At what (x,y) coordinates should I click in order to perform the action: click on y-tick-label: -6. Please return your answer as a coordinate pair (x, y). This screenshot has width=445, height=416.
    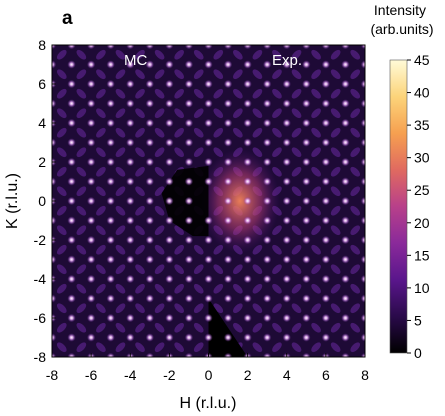
    Looking at the image, I should click on (40, 318).